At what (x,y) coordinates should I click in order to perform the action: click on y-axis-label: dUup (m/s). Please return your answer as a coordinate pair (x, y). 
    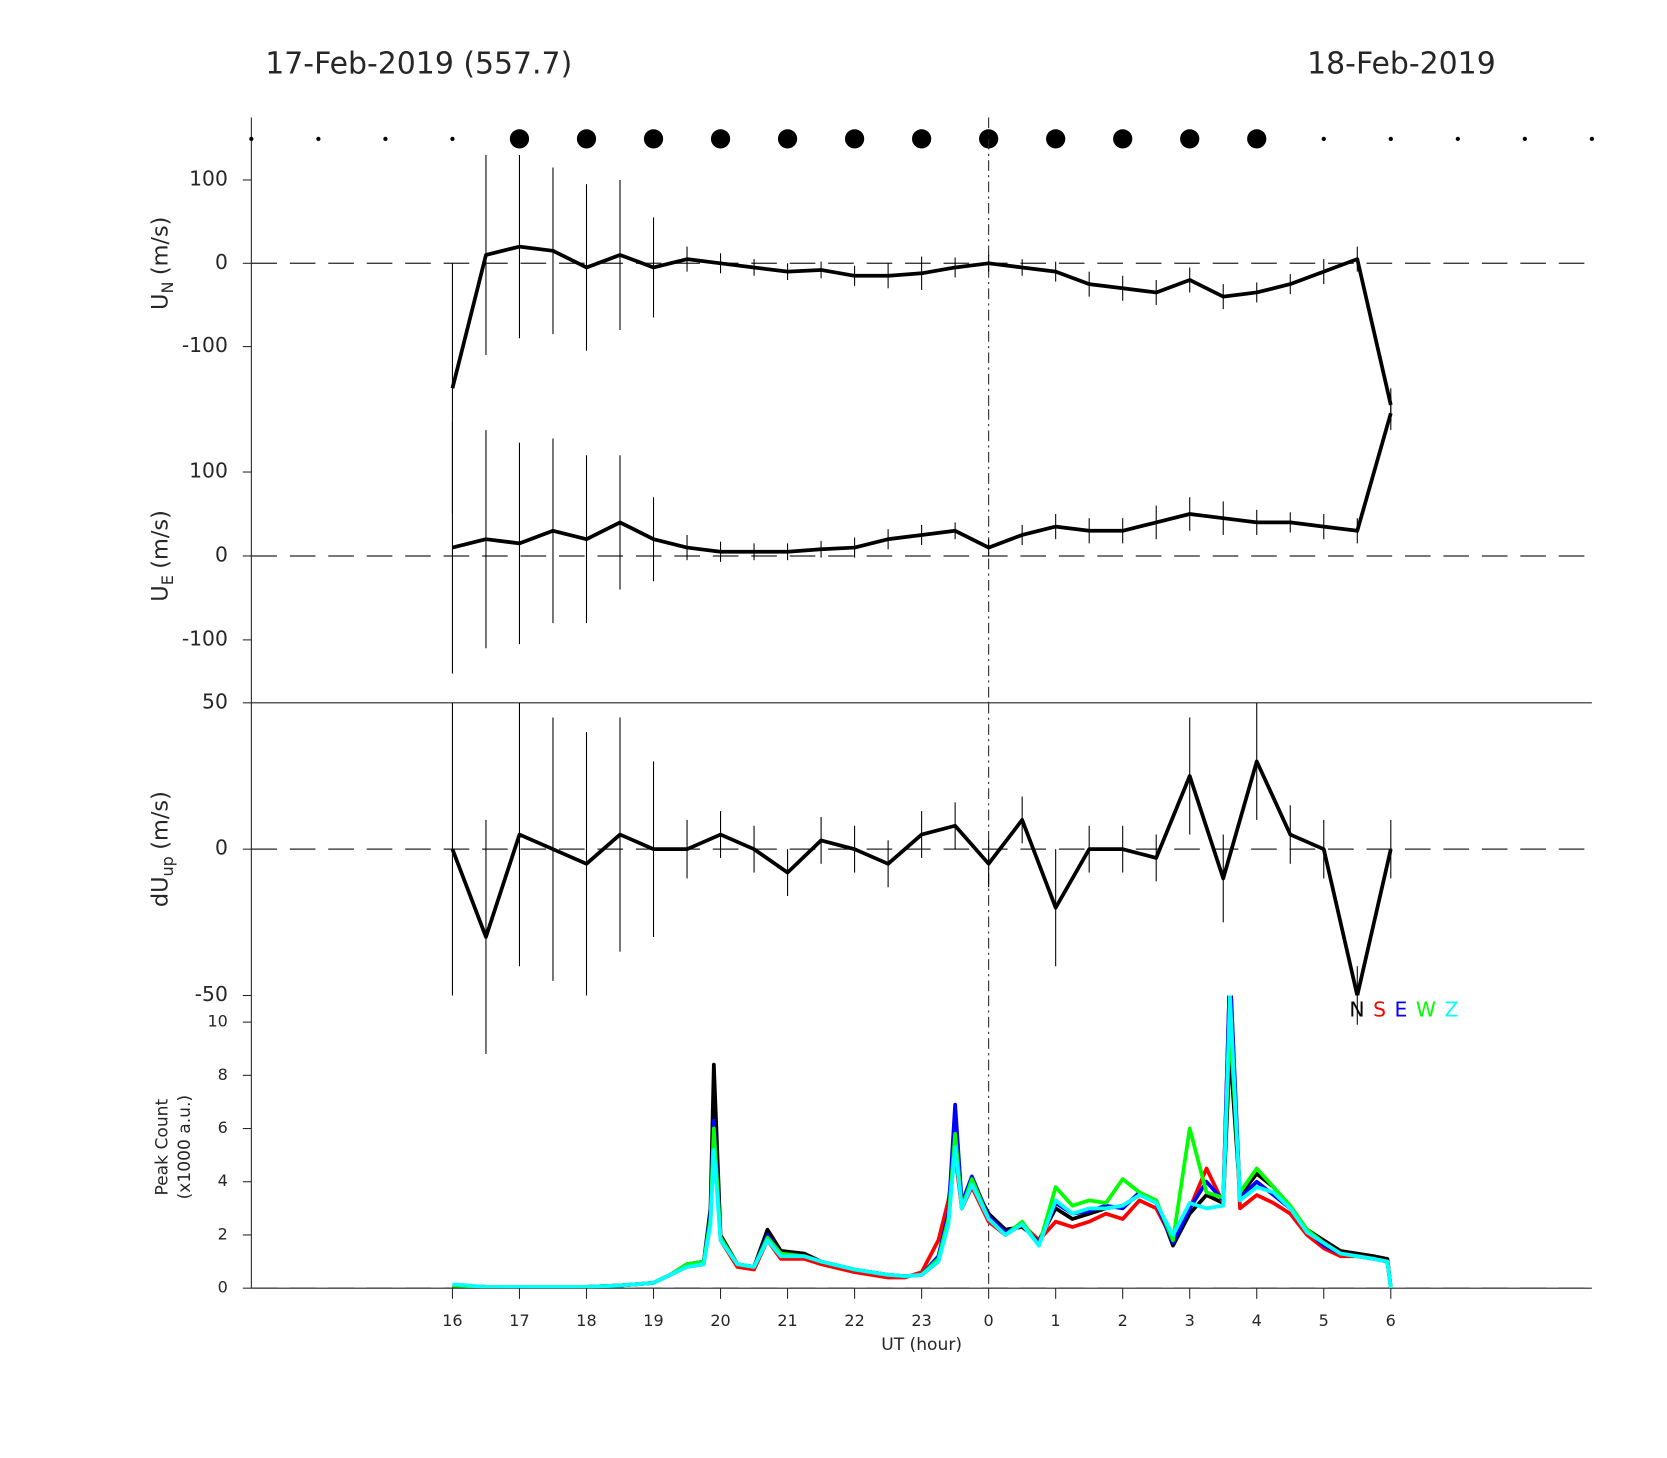
    Looking at the image, I should click on (161, 849).